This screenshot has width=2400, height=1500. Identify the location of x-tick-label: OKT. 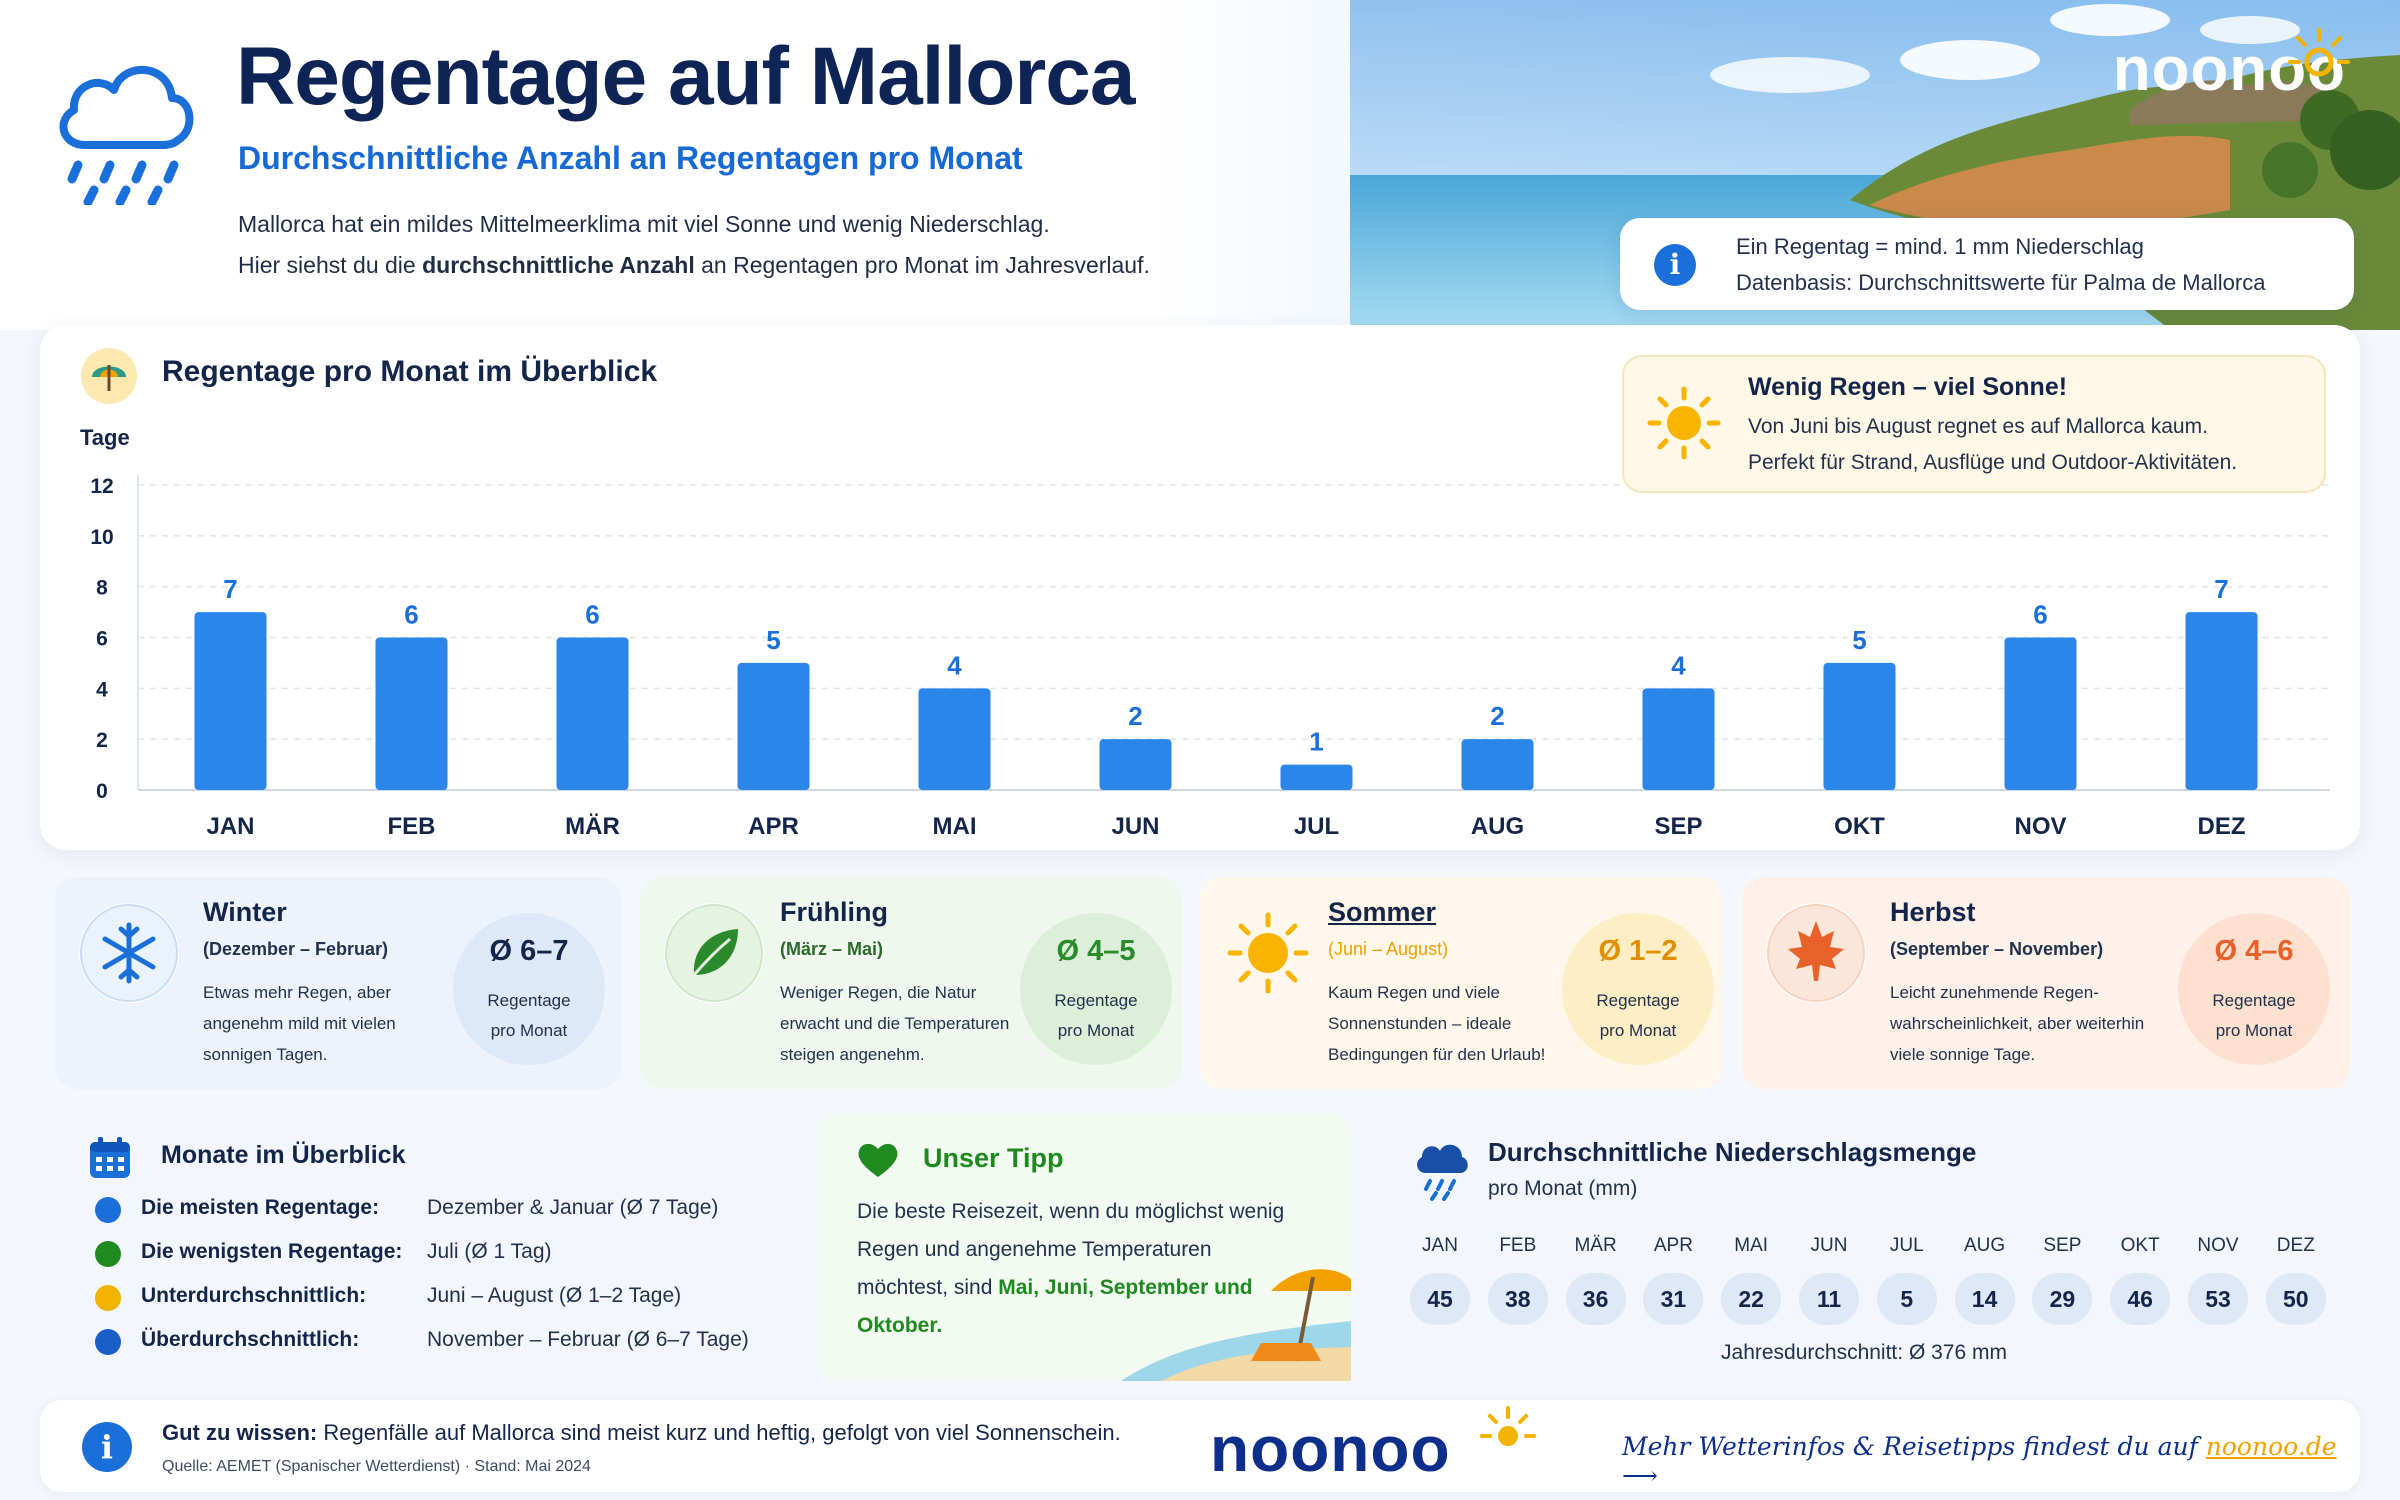
(1859, 826).